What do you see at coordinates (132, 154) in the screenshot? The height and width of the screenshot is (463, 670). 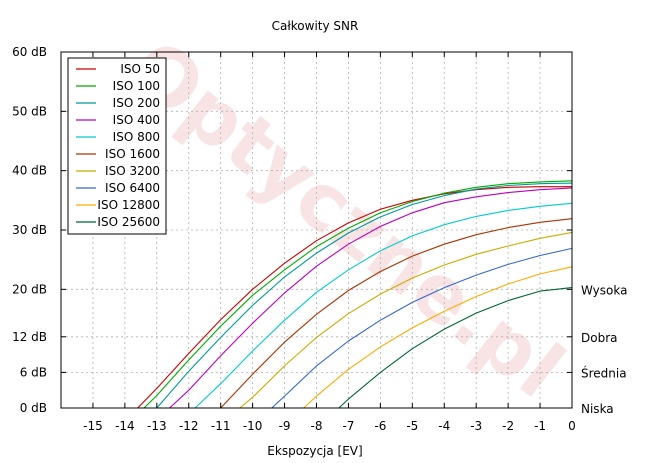 I see `legend-label: ISO 1600` at bounding box center [132, 154].